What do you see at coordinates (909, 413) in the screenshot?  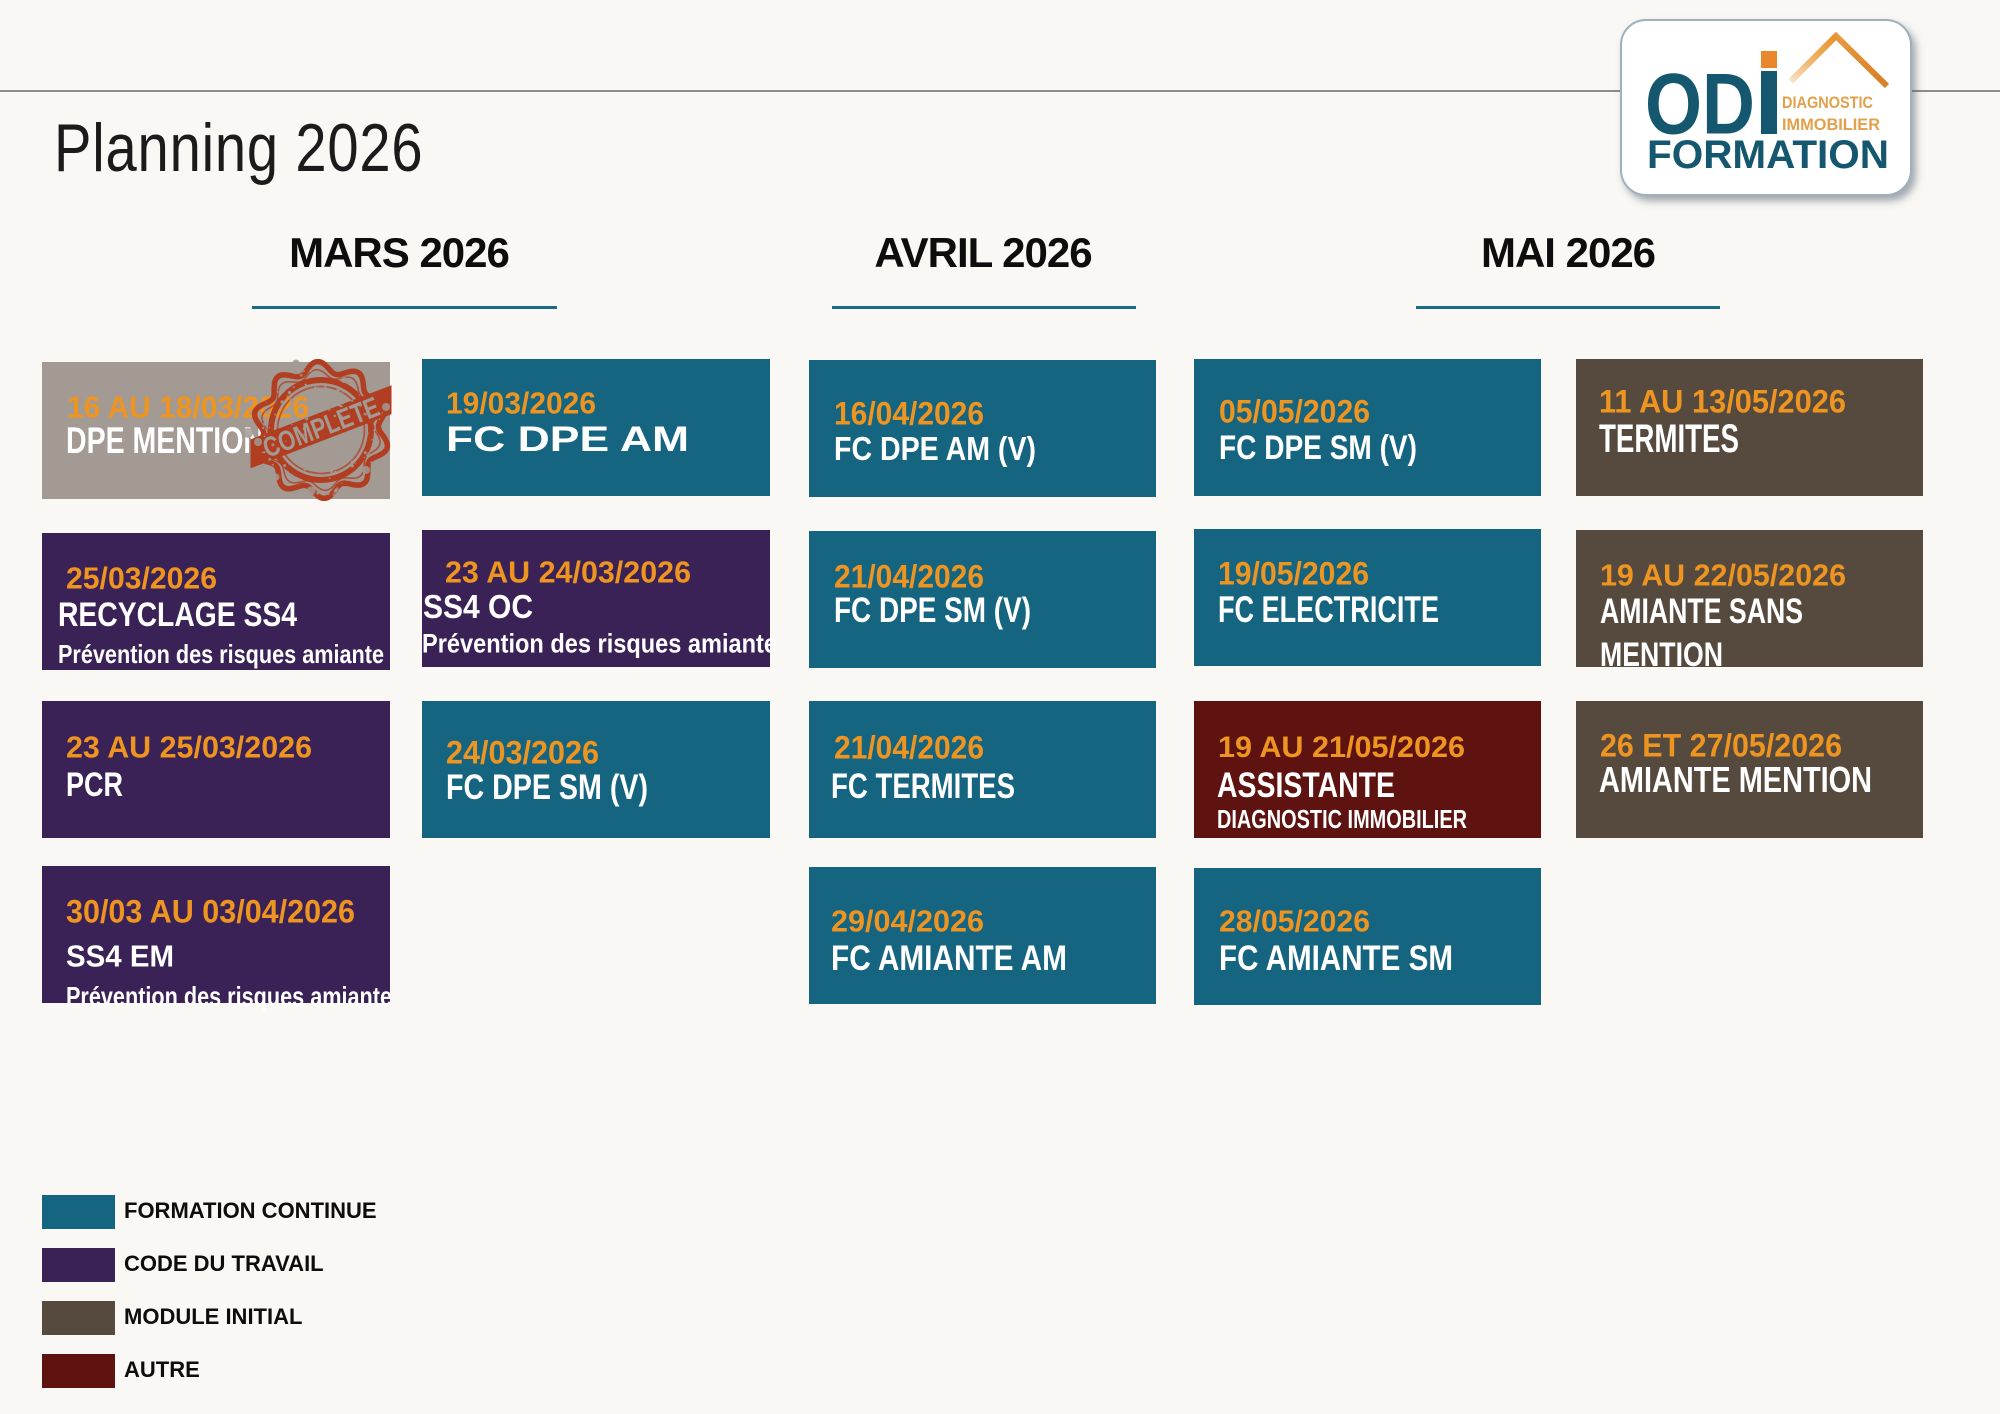 I see `svg-text: 16/04/2026` at bounding box center [909, 413].